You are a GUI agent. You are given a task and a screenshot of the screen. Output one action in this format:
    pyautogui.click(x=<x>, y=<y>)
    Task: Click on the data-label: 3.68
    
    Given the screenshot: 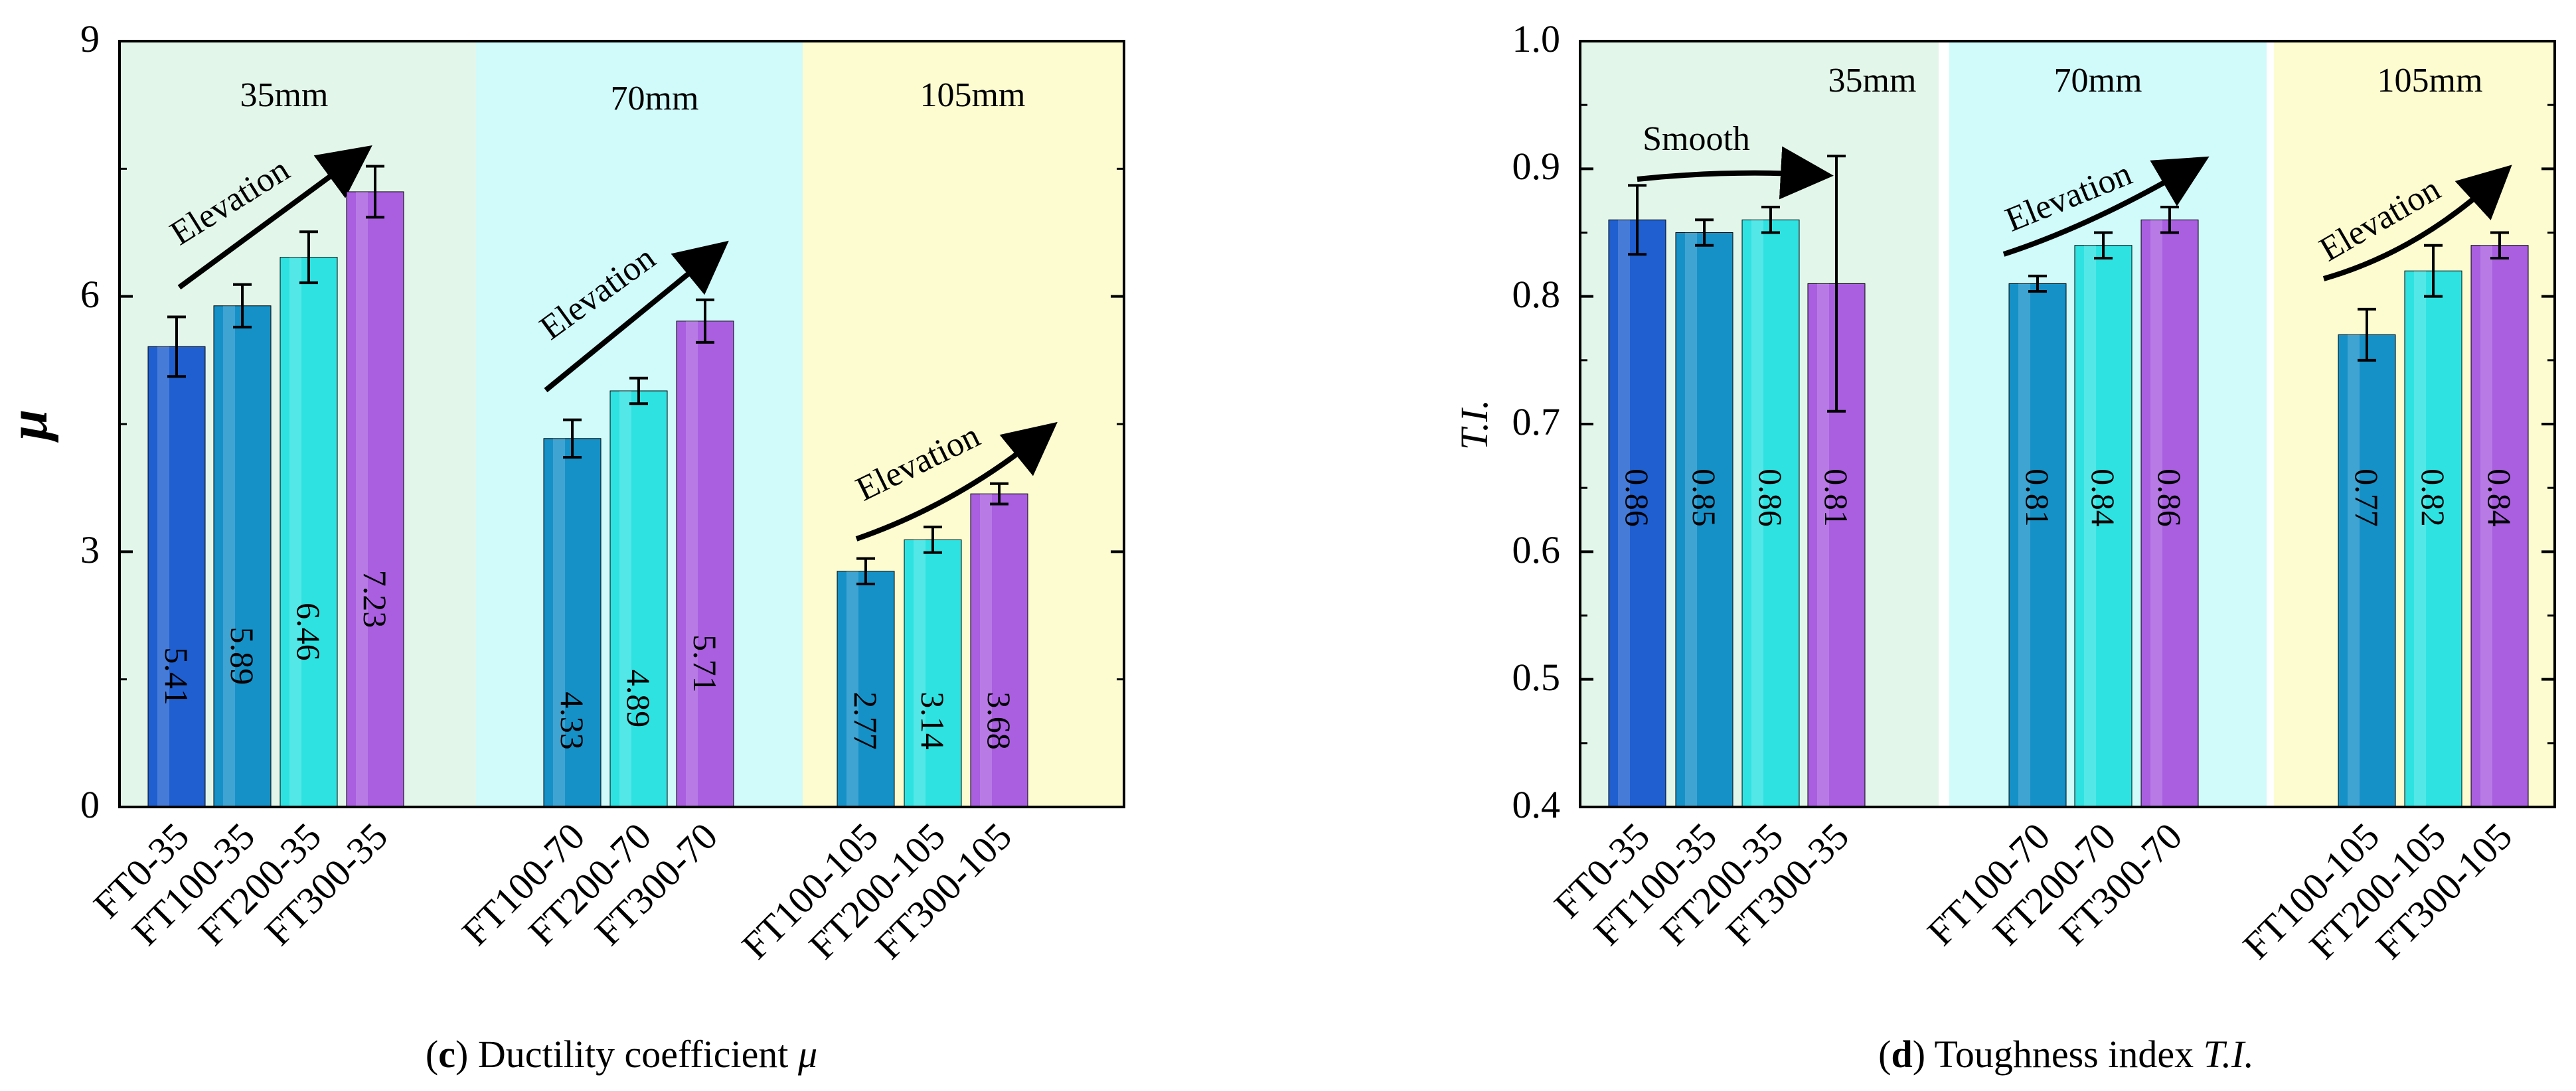 What is the action you would take?
    pyautogui.click(x=999, y=720)
    